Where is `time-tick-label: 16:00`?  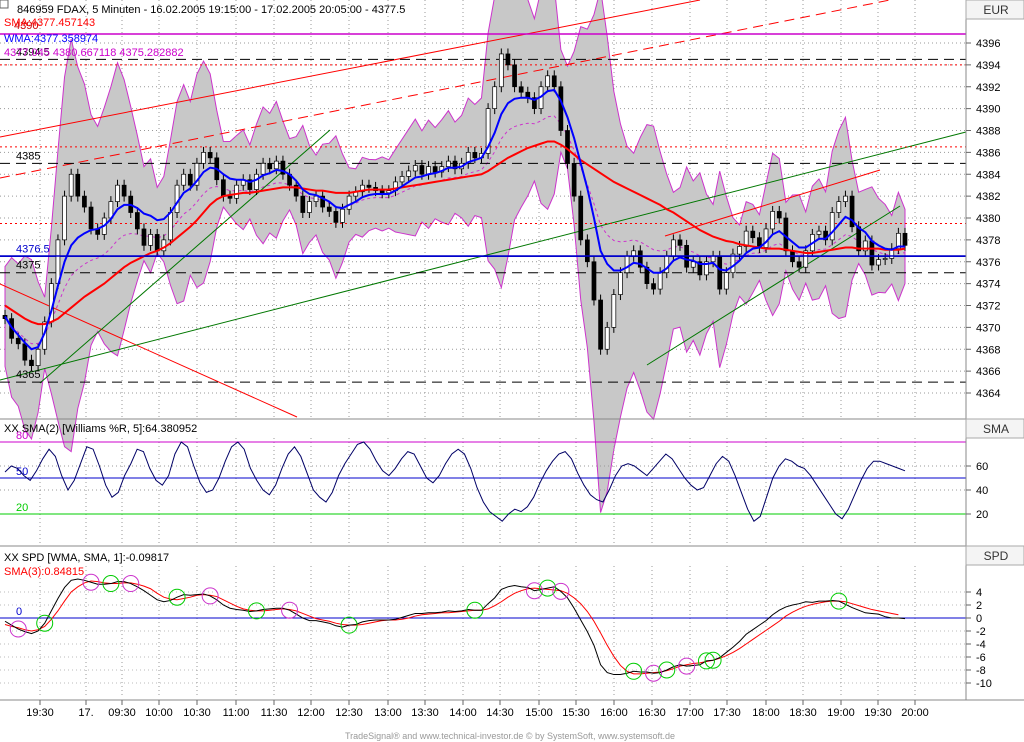
time-tick-label: 16:00 is located at coordinates (614, 713).